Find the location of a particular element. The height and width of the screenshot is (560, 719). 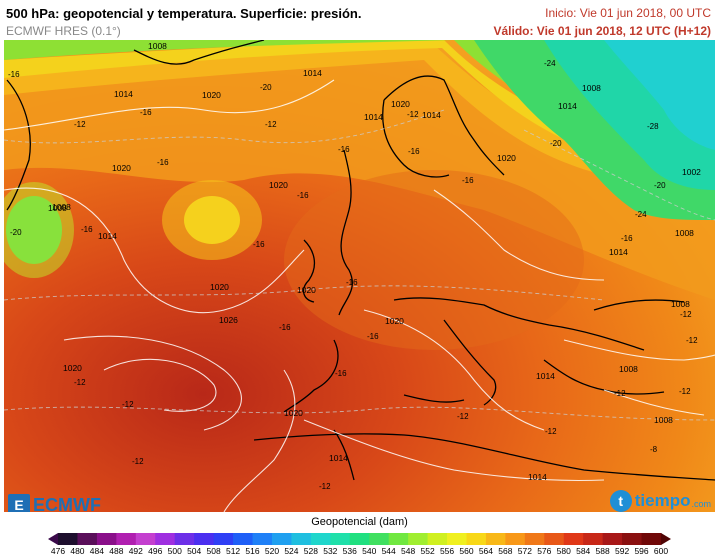

colorbar-tick-label: 516 is located at coordinates (252, 551).